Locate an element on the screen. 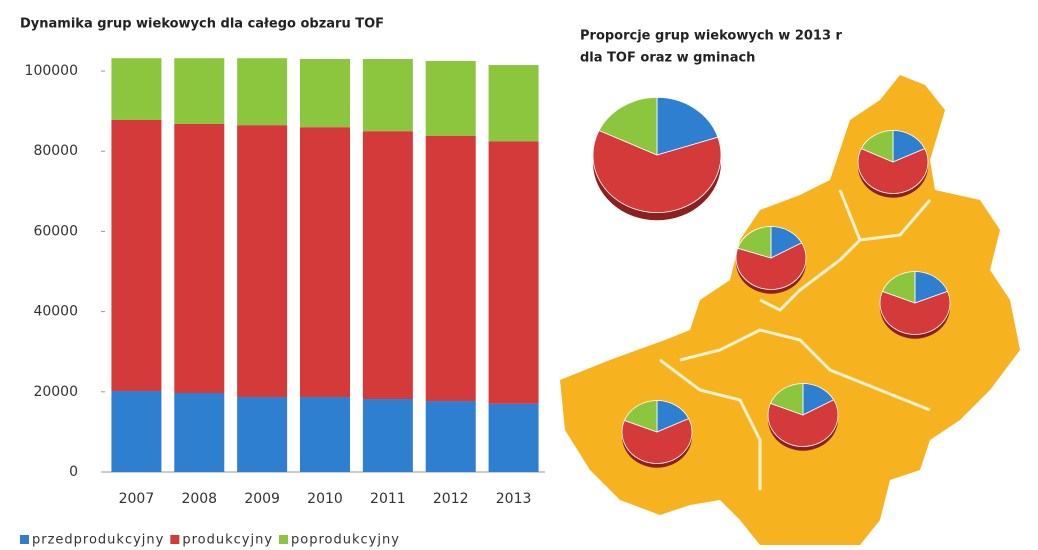 This screenshot has width=1038, height=550. y-tick-label: 40000 is located at coordinates (55, 312).